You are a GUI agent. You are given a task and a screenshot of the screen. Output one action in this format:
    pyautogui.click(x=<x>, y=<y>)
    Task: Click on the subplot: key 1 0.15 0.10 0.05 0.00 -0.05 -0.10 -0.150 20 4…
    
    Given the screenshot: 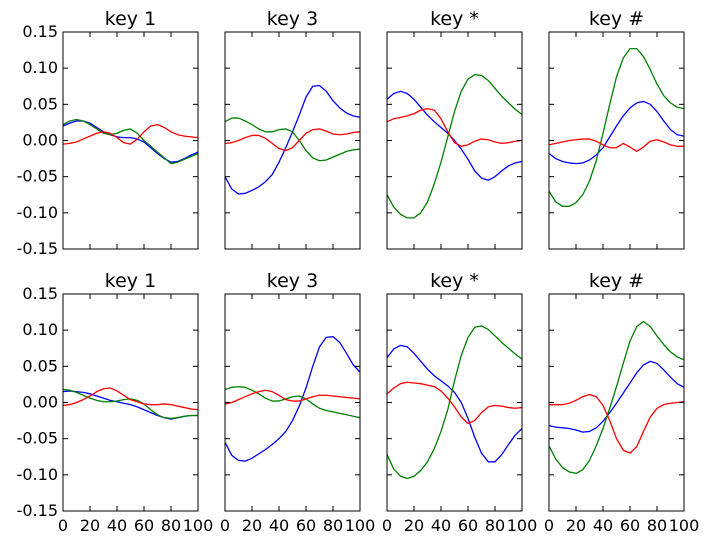 What is the action you would take?
    pyautogui.click(x=115, y=402)
    